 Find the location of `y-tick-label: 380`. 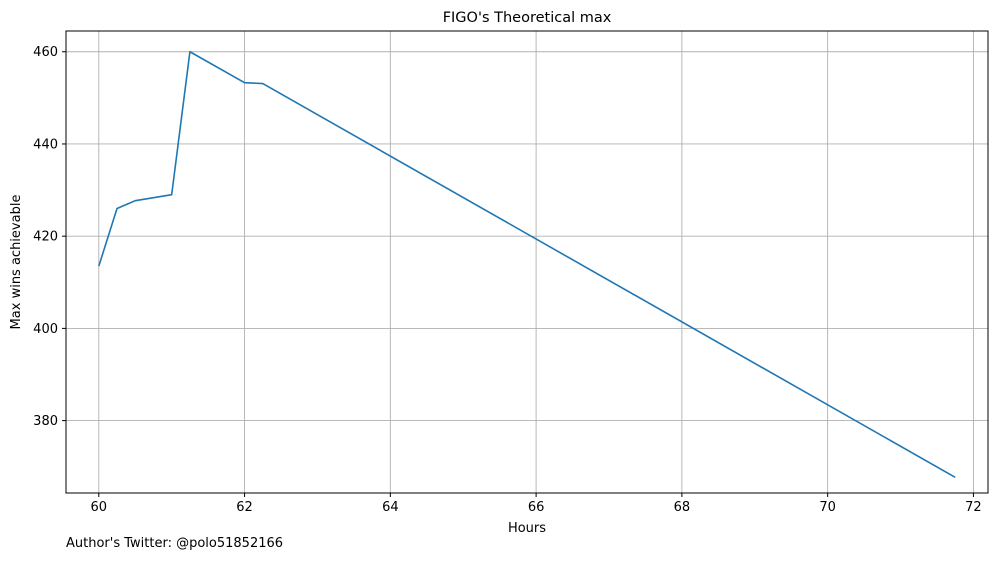

y-tick-label: 380 is located at coordinates (45, 421).